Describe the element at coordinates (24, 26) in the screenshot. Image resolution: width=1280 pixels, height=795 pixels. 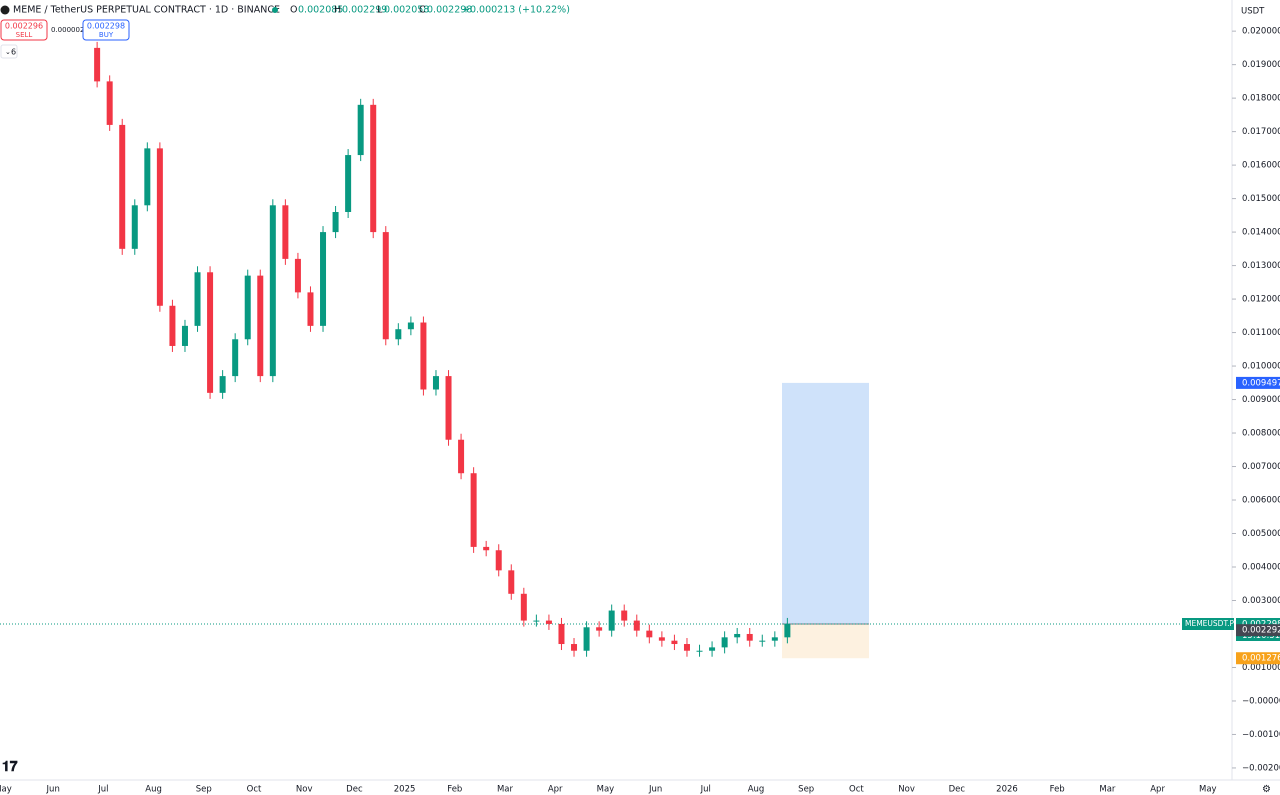
I see `sell-price: 0.002296` at that location.